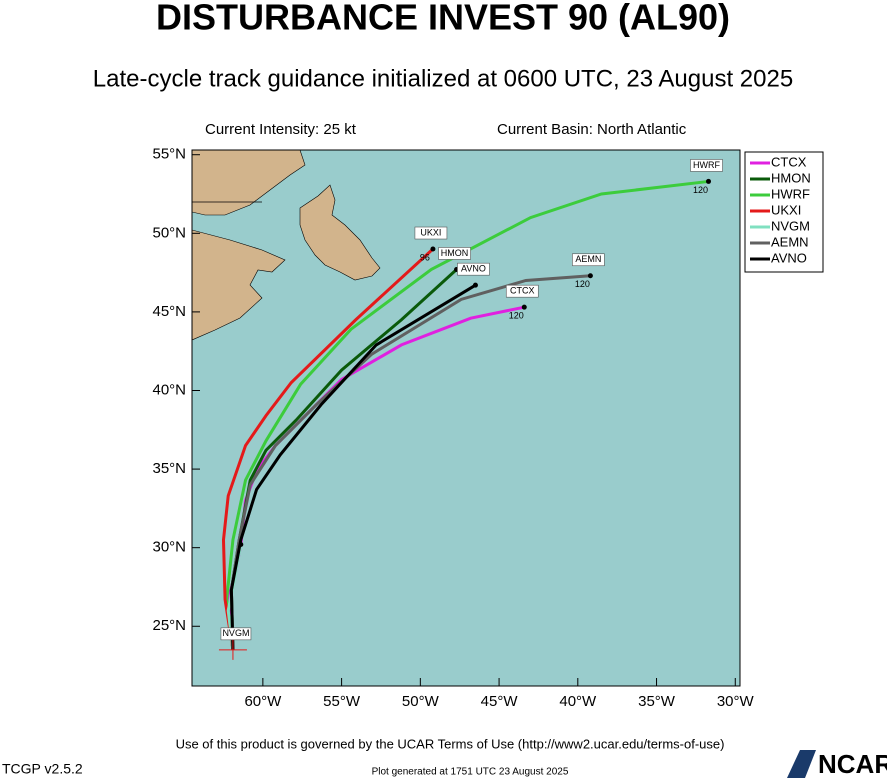 The image size is (887, 780). I want to click on labrador, so click(249, 183).